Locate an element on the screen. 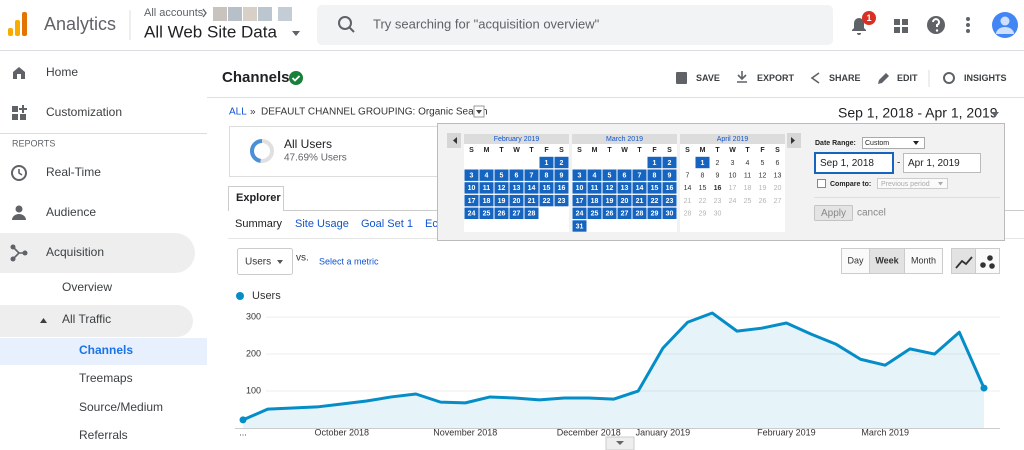 Image resolution: width=1024 pixels, height=450 pixels. nav-subitem: Overview is located at coordinates (87, 287).